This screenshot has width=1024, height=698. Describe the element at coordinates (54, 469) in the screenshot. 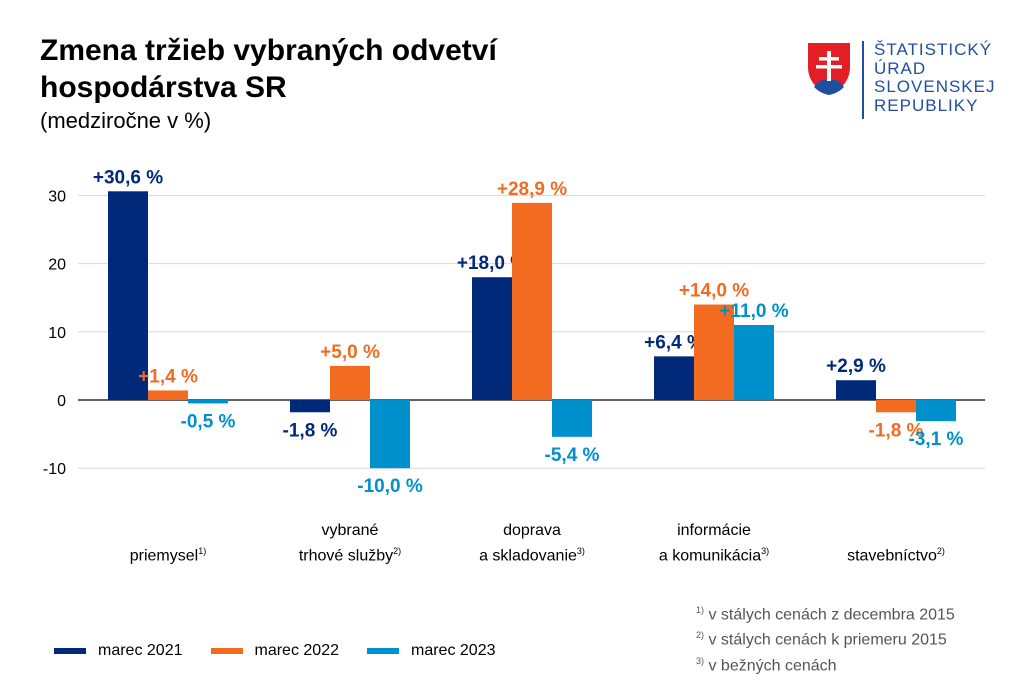

I see `y-tick-label: -10` at that location.